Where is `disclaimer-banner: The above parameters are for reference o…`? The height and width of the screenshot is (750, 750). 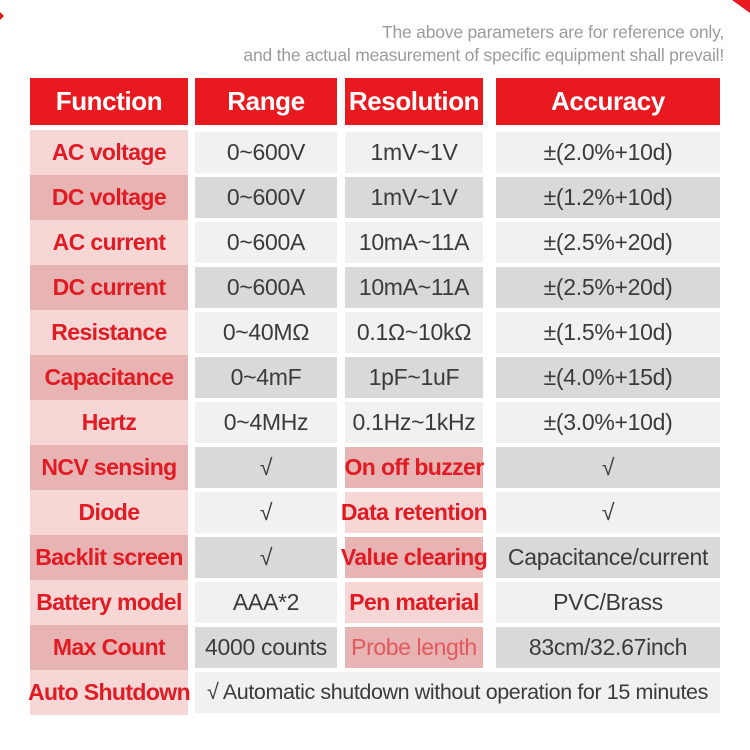 disclaimer-banner: The above parameters are for reference o… is located at coordinates (483, 44).